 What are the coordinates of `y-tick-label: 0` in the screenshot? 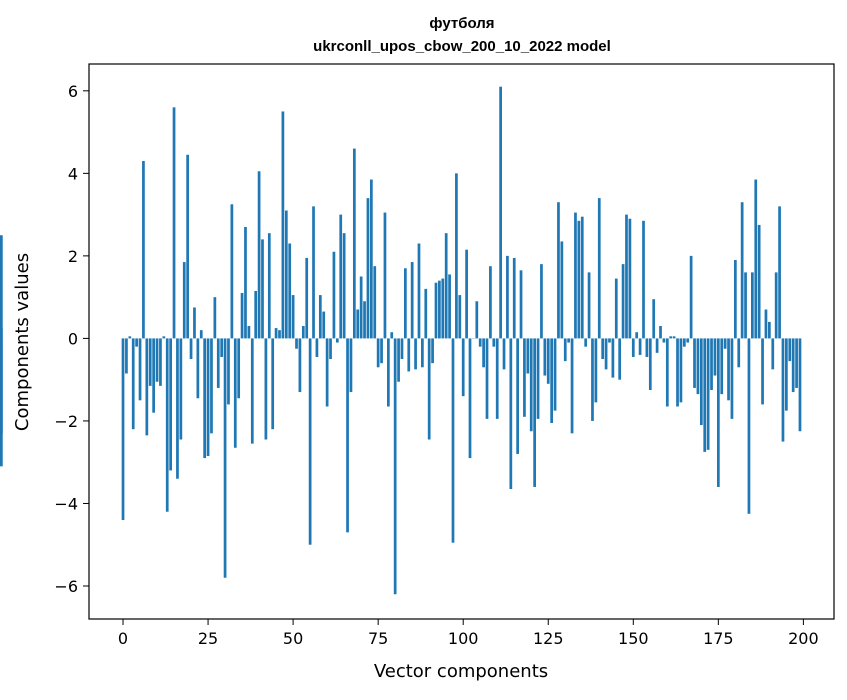 It's located at (73, 338).